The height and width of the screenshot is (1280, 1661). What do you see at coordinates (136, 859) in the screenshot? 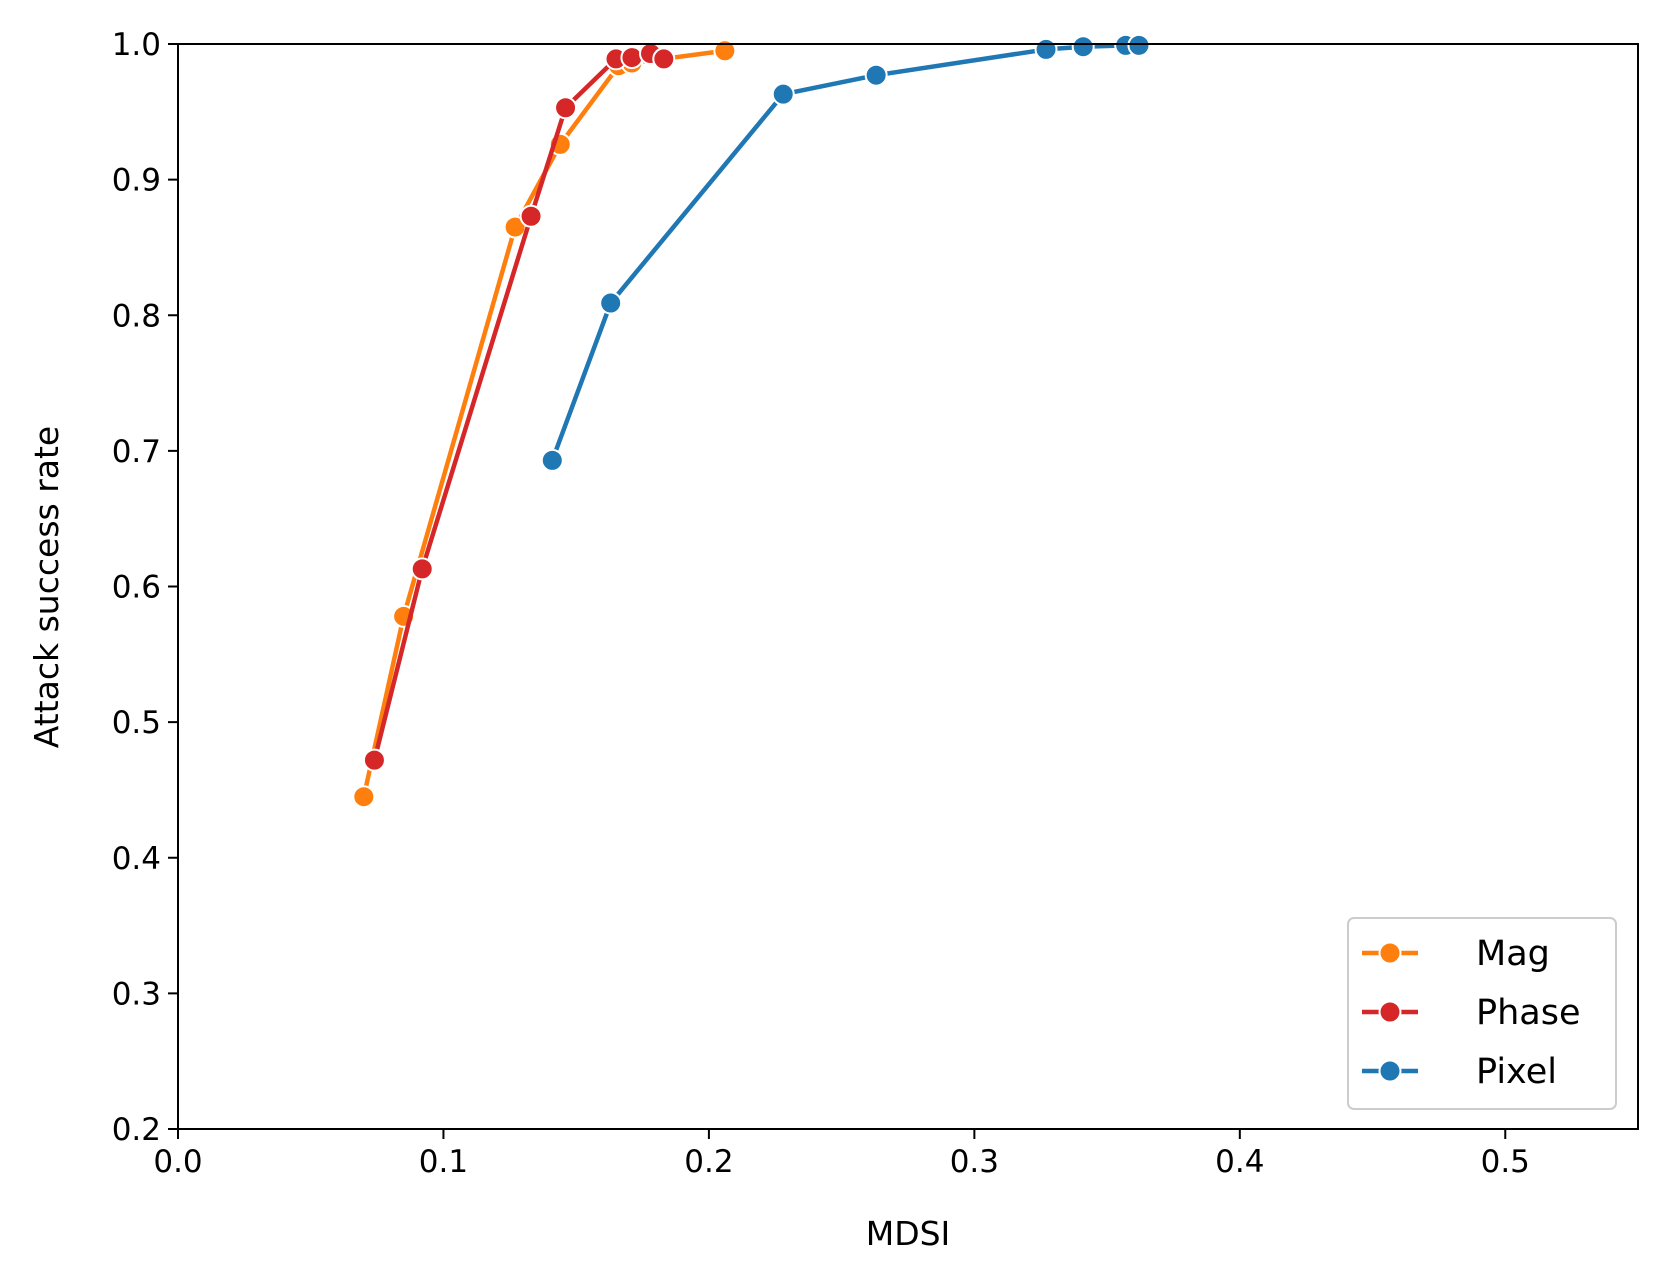
I see `y-tick-label: 0.4` at bounding box center [136, 859].